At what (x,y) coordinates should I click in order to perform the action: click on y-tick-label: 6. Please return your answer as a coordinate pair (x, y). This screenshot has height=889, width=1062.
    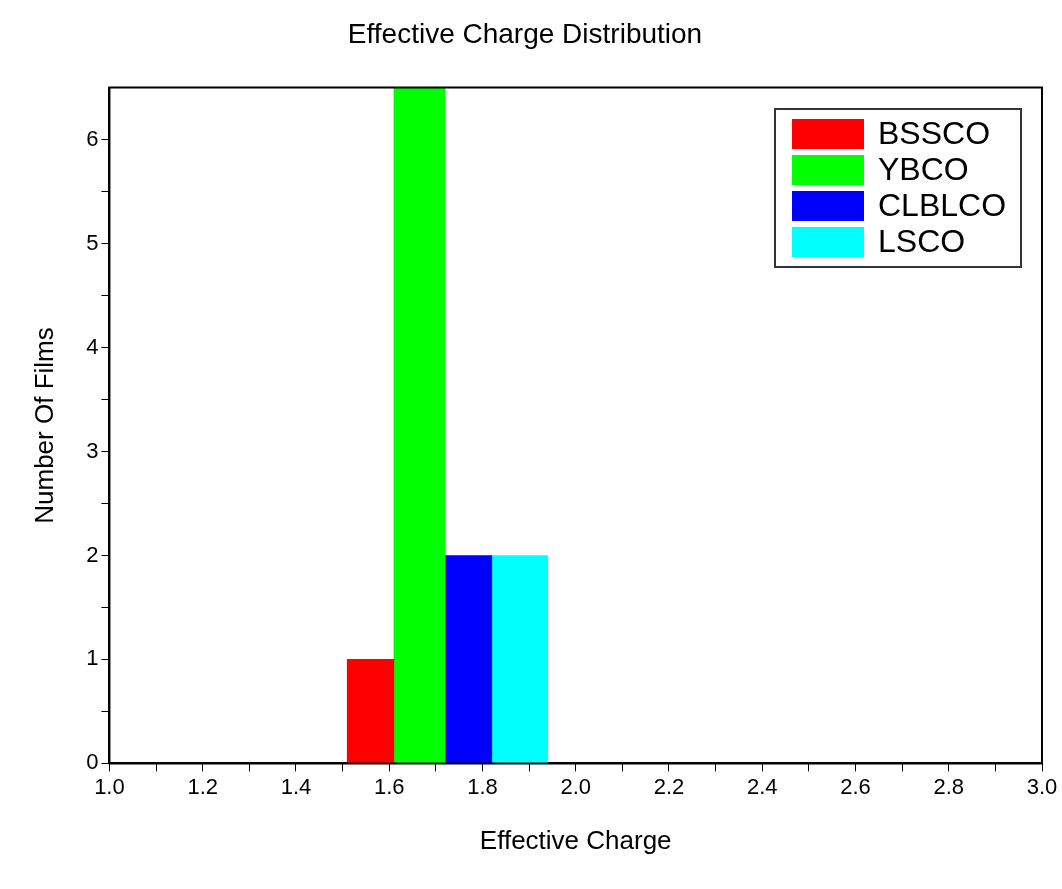
    Looking at the image, I should click on (92, 138).